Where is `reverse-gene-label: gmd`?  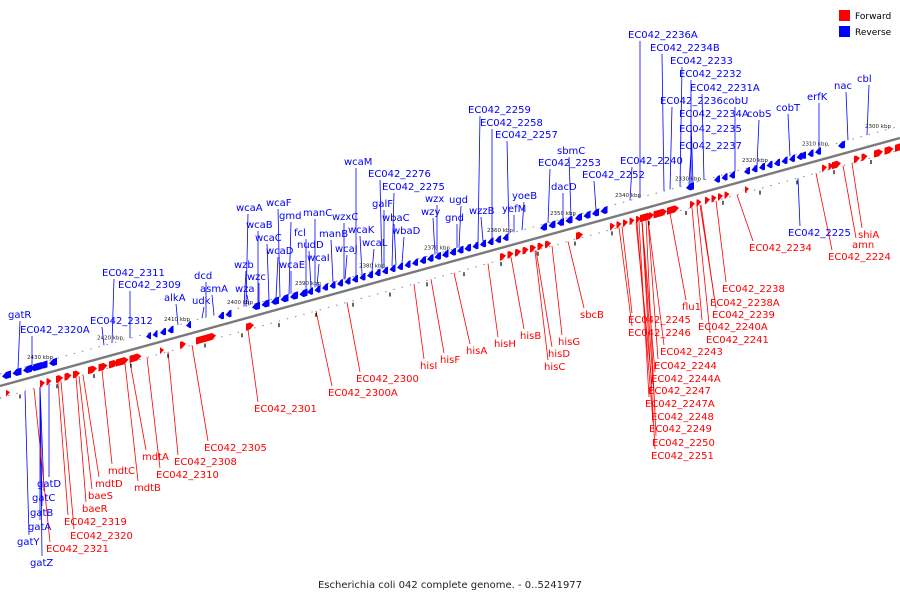 reverse-gene-label: gmd is located at coordinates (290, 216).